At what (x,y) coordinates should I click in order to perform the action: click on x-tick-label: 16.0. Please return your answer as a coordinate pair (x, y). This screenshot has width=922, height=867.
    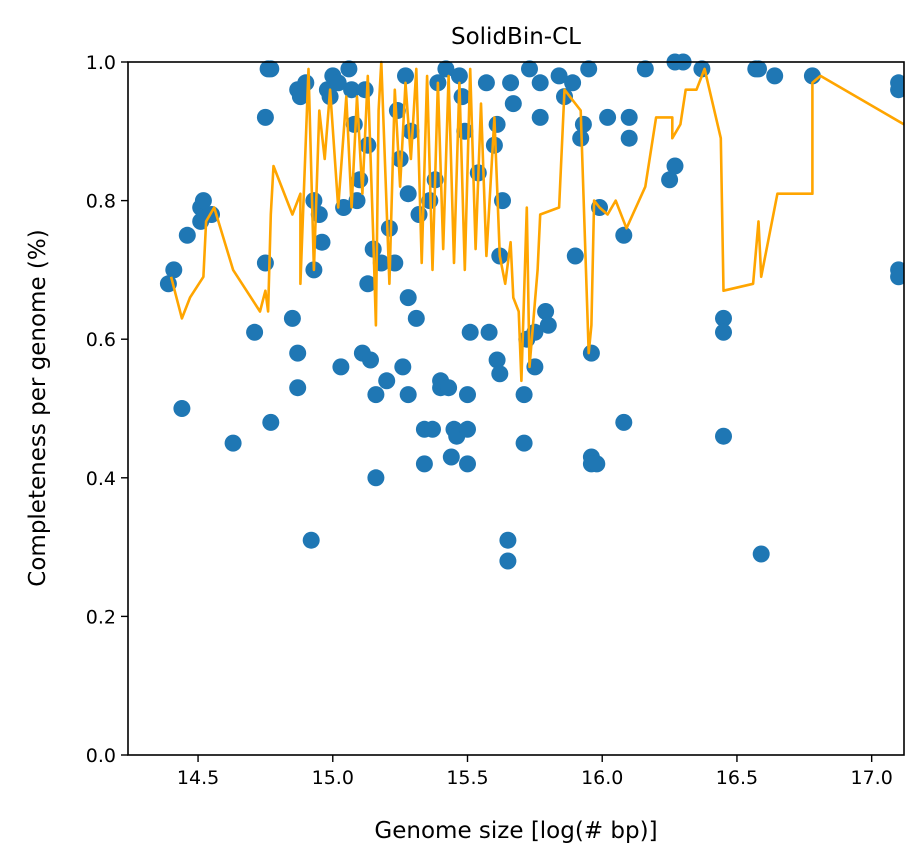
    Looking at the image, I should click on (602, 778).